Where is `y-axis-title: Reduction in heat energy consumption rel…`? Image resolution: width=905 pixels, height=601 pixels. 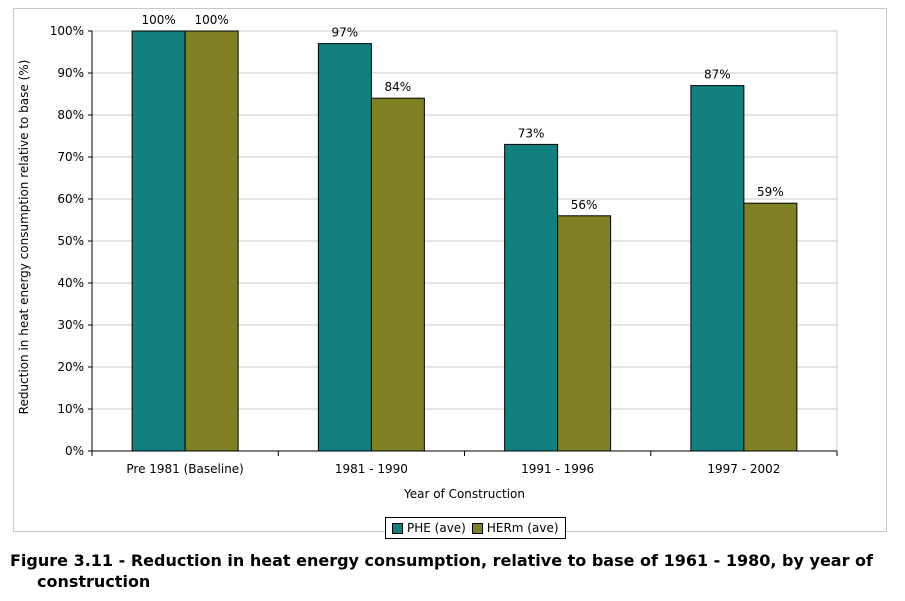
y-axis-title: Reduction in heat energy consumption rel… is located at coordinates (24, 237).